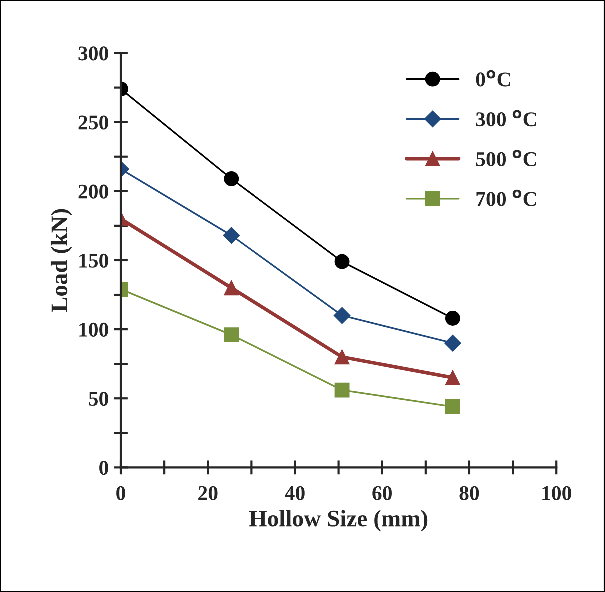  Describe the element at coordinates (208, 493) in the screenshot. I see `x-tick-label: 20` at that location.